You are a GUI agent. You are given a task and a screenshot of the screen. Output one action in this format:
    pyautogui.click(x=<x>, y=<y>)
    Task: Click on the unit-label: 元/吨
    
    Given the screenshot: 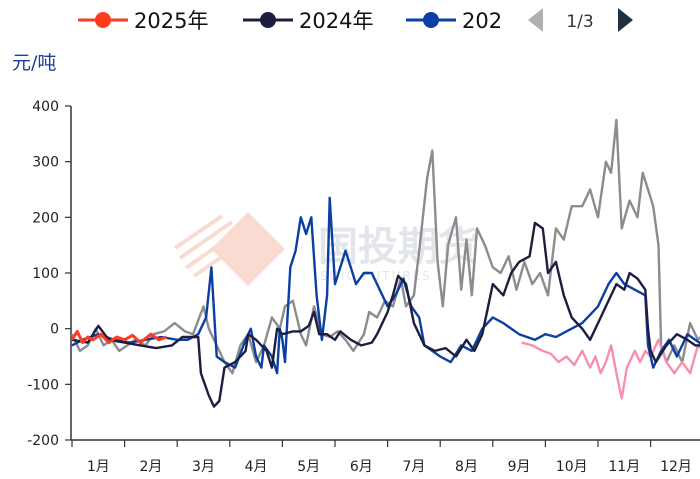 What is the action you would take?
    pyautogui.click(x=34, y=63)
    